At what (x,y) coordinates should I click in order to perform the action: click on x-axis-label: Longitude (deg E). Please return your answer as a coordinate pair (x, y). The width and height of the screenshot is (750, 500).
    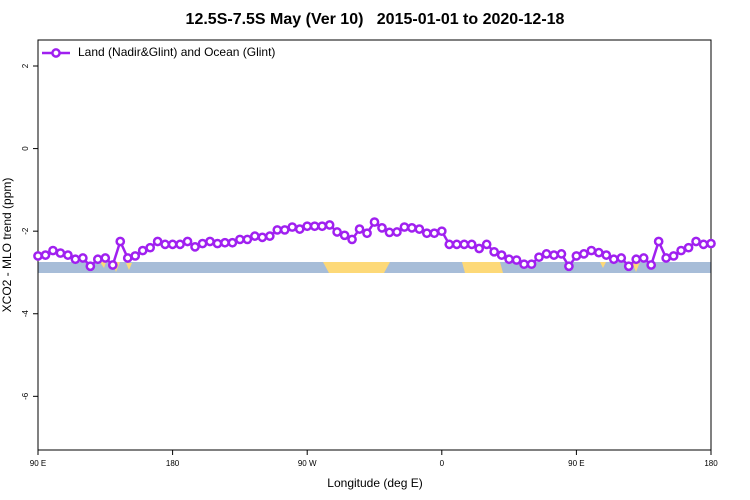
    Looking at the image, I should click on (374, 483).